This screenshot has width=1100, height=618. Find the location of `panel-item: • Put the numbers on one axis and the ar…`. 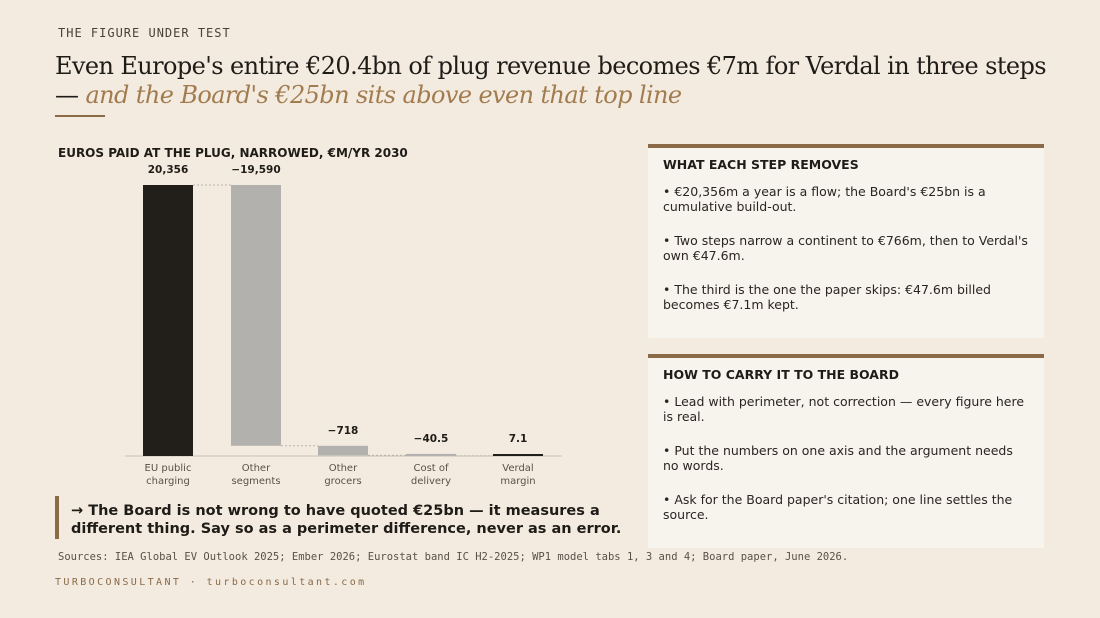

panel-item: • Put the numbers on one axis and the ar… is located at coordinates (838, 458).